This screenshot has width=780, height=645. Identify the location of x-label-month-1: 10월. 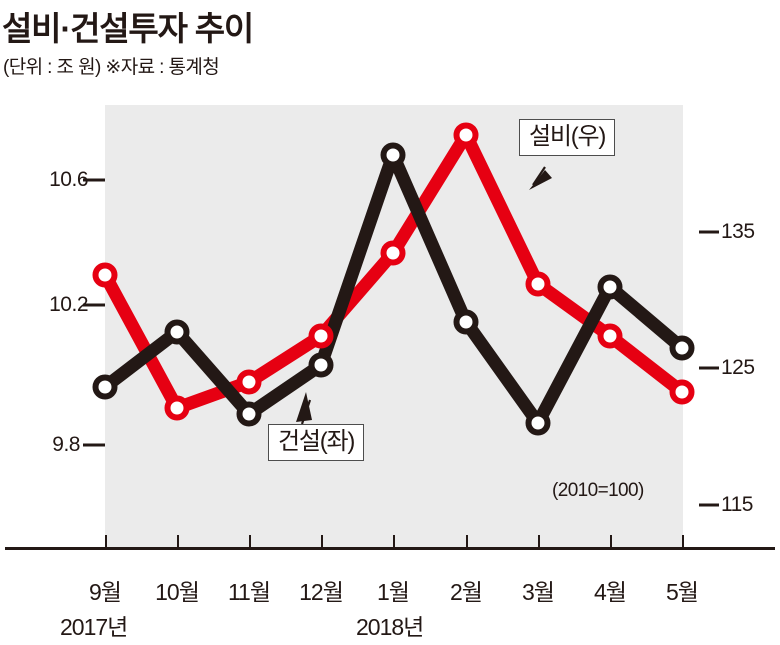
(177, 592).